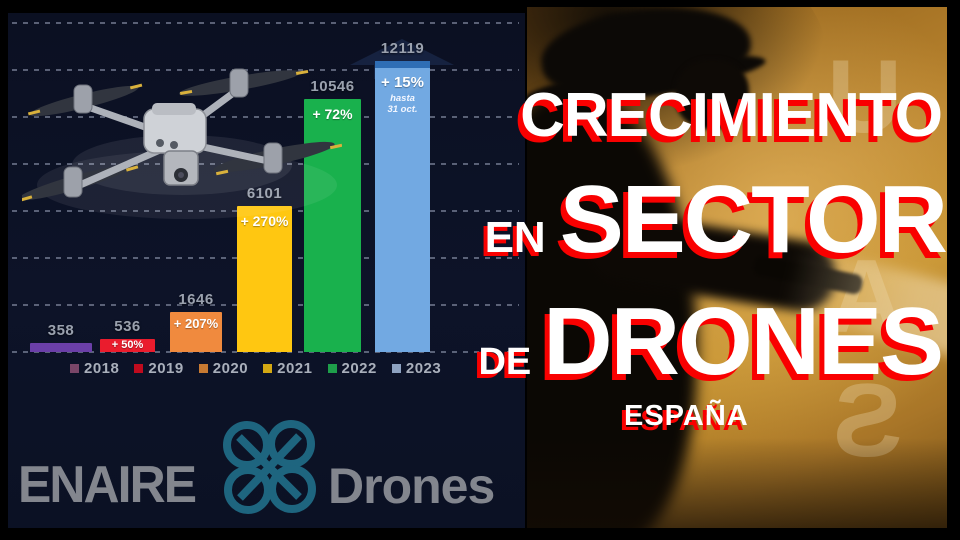 The width and height of the screenshot is (960, 540). Describe the element at coordinates (166, 368) in the screenshot. I see `legend-label: 2019` at that location.